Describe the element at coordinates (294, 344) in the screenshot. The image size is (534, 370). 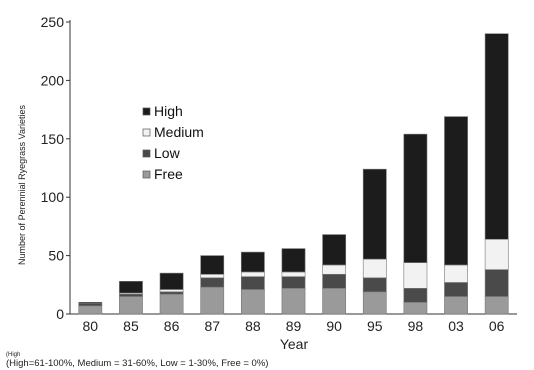
I see `x-axis-label: Year` at that location.